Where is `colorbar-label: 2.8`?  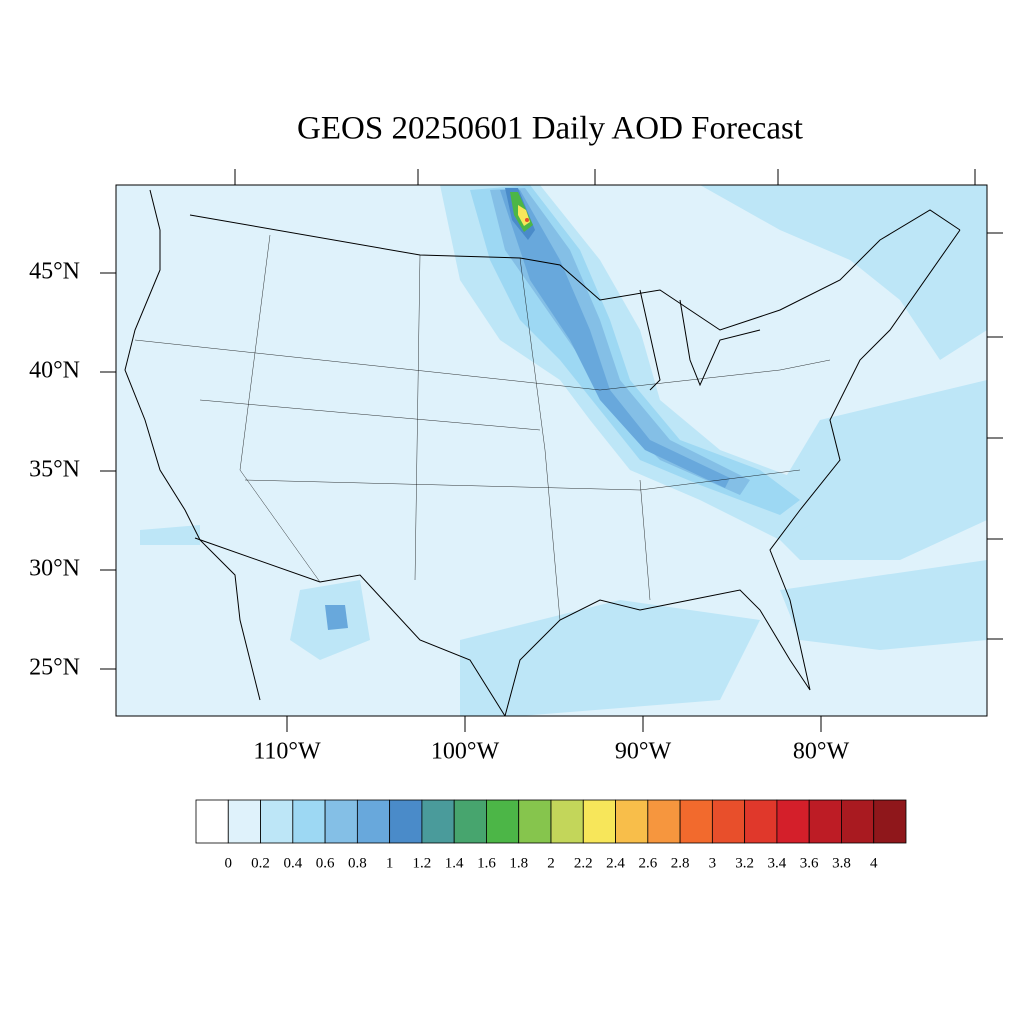 colorbar-label: 2.8 is located at coordinates (680, 863).